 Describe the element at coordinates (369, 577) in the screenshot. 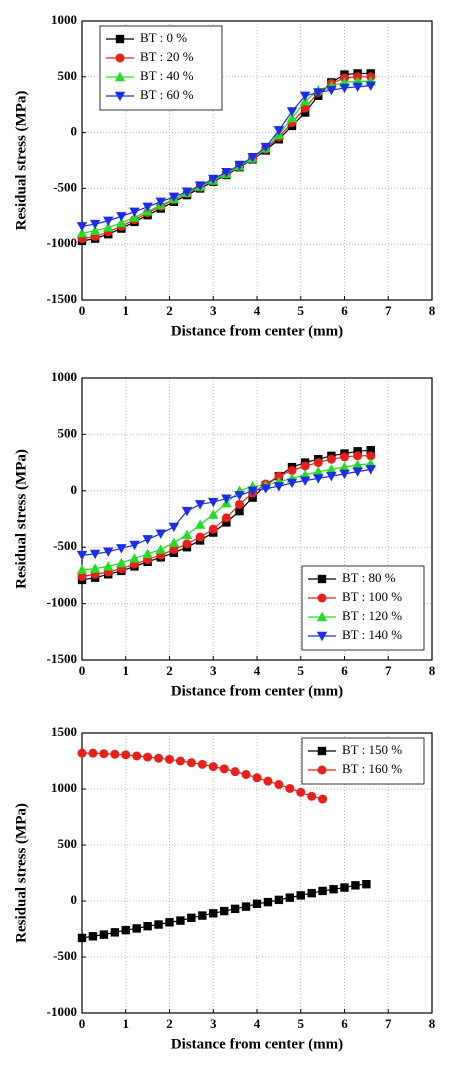

I see `legend-label: BT : 80 %` at that location.